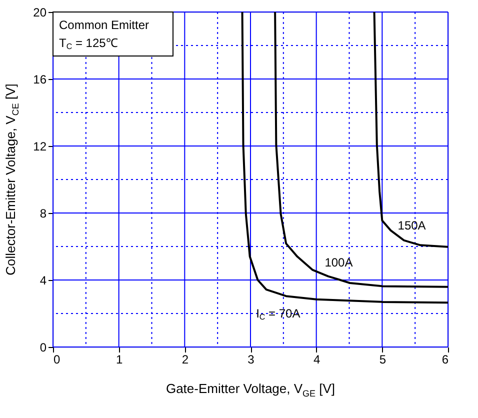 This screenshot has width=478, height=418. What do you see at coordinates (119, 359) in the screenshot?
I see `x-tick-label: 1` at bounding box center [119, 359].